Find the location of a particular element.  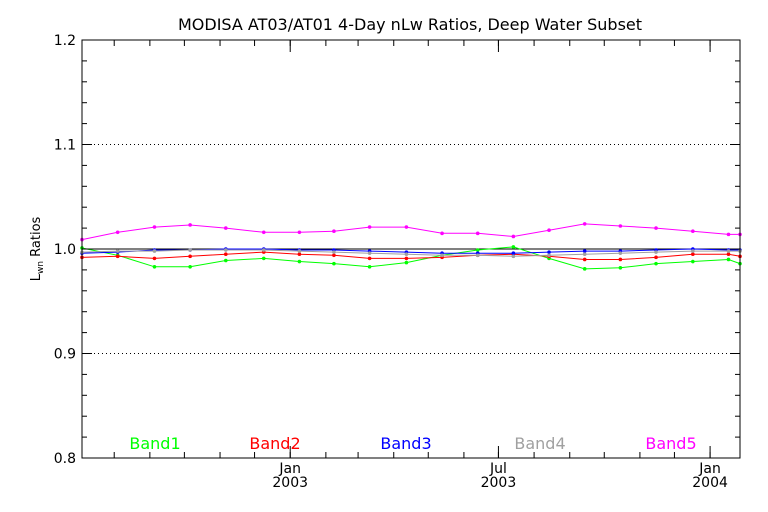

series-band4 is located at coordinates (411, 253).